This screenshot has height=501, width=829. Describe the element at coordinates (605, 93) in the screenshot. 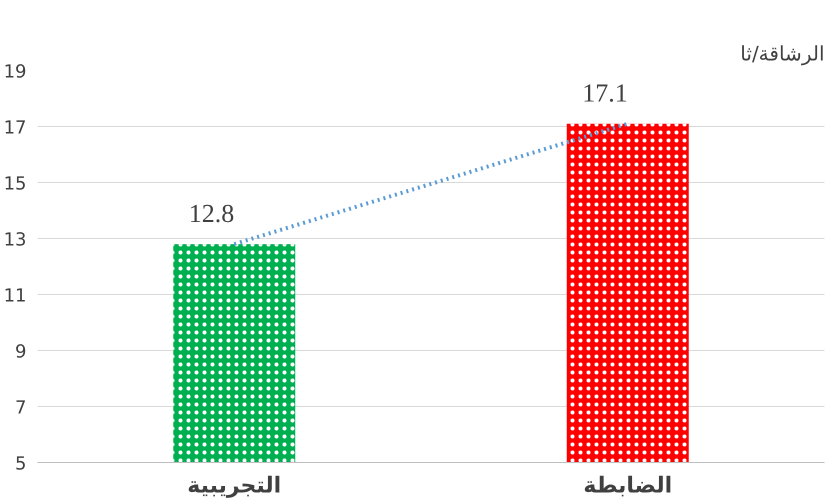

I see `data-label: 17.1` at that location.